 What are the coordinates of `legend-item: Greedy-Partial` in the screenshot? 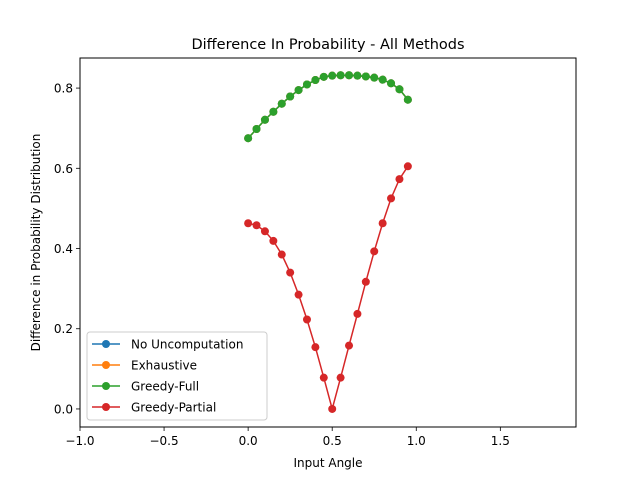 It's located at (154, 408).